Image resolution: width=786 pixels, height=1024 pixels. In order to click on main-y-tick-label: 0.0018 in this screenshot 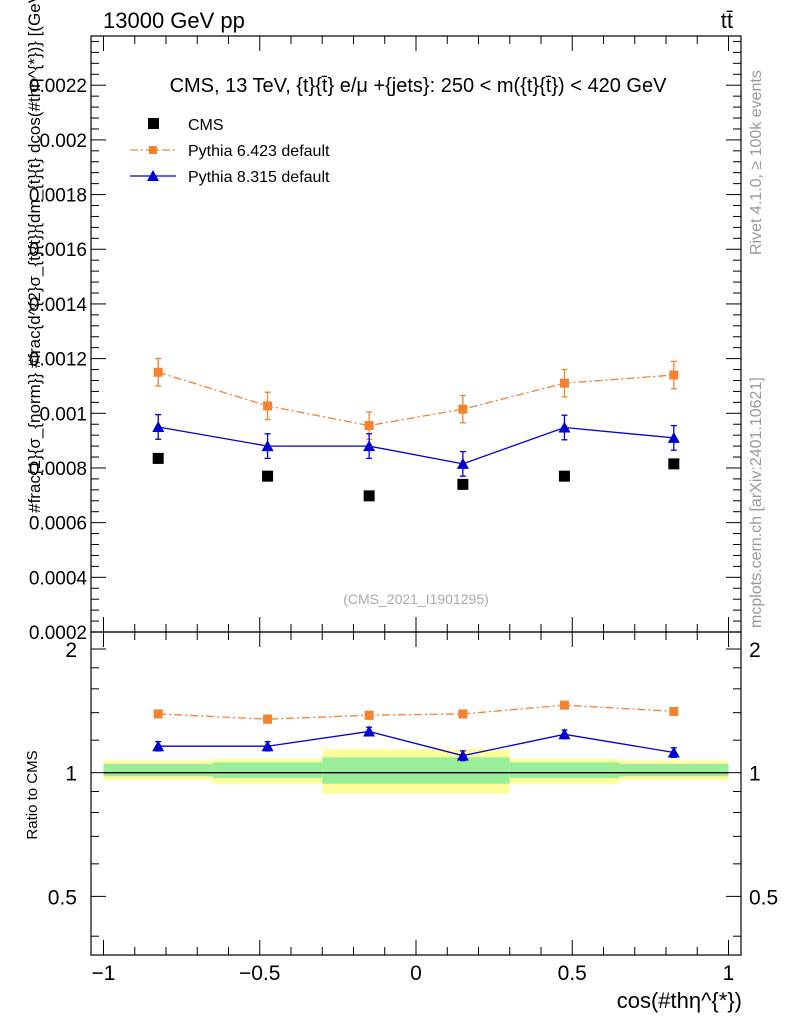, I will do `click(58, 196)`.